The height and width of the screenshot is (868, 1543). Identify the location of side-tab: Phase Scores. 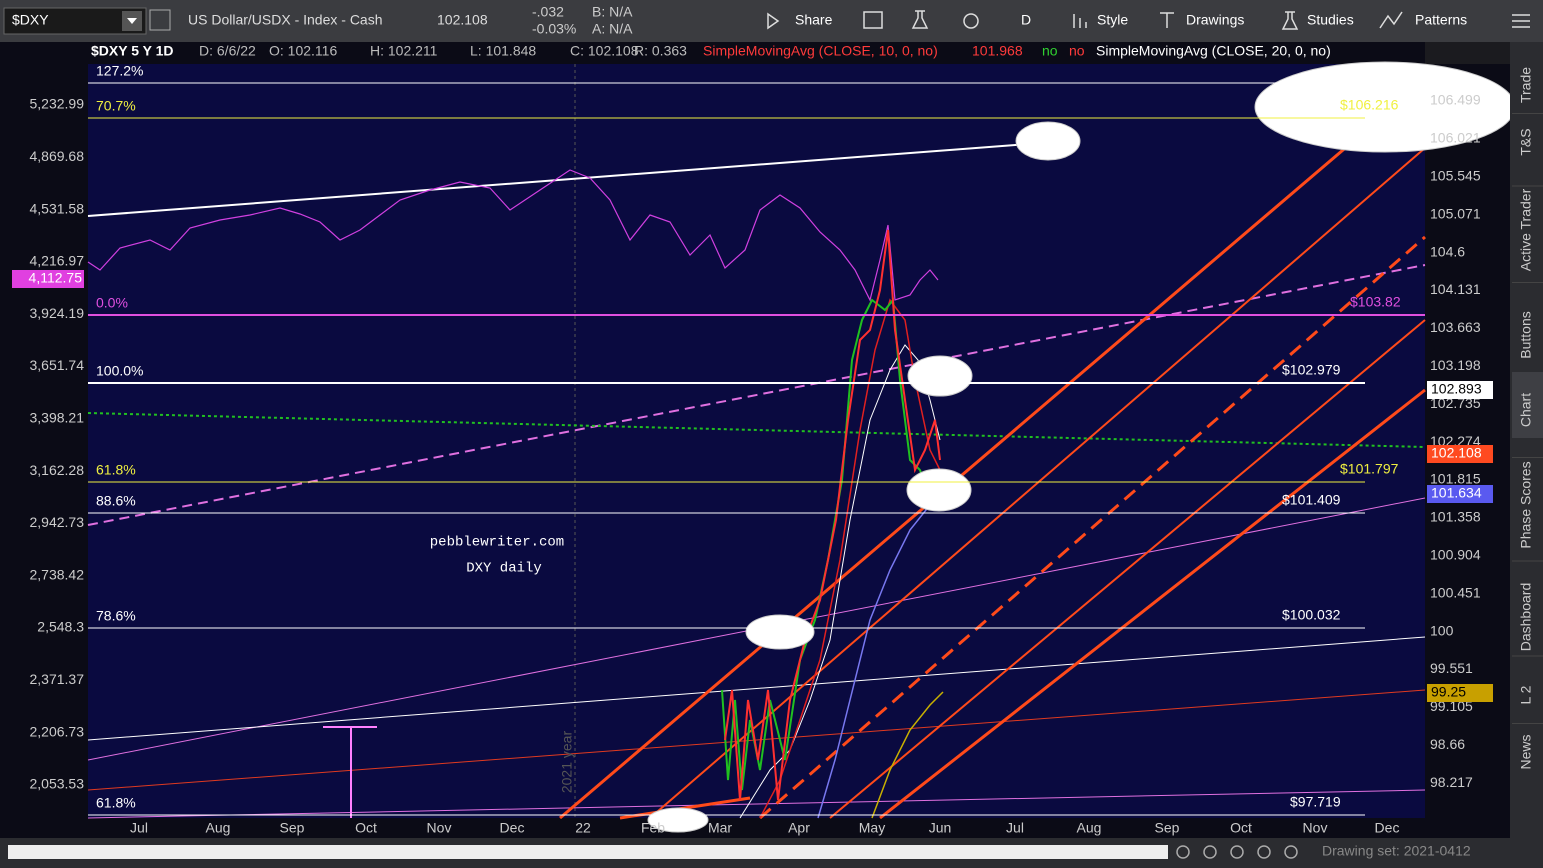
(1526, 504).